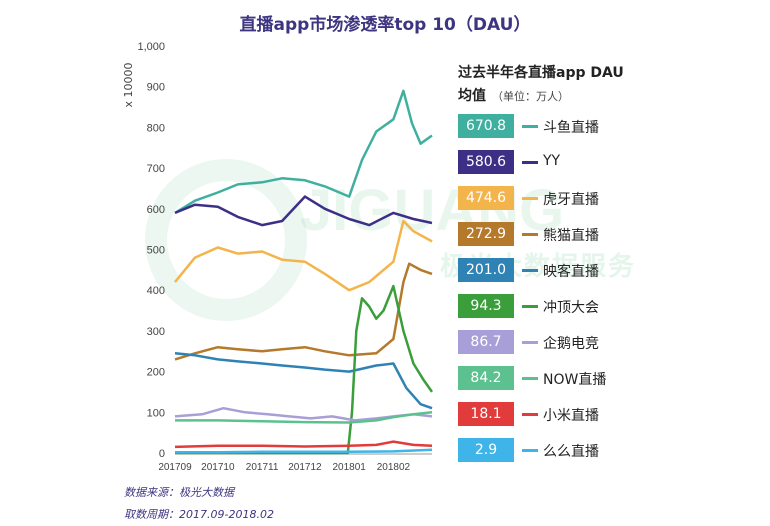 This screenshot has width=770, height=526. What do you see at coordinates (541, 73) in the screenshot?
I see `legend-title-line1: 过去半年各直播app DAU` at bounding box center [541, 73].